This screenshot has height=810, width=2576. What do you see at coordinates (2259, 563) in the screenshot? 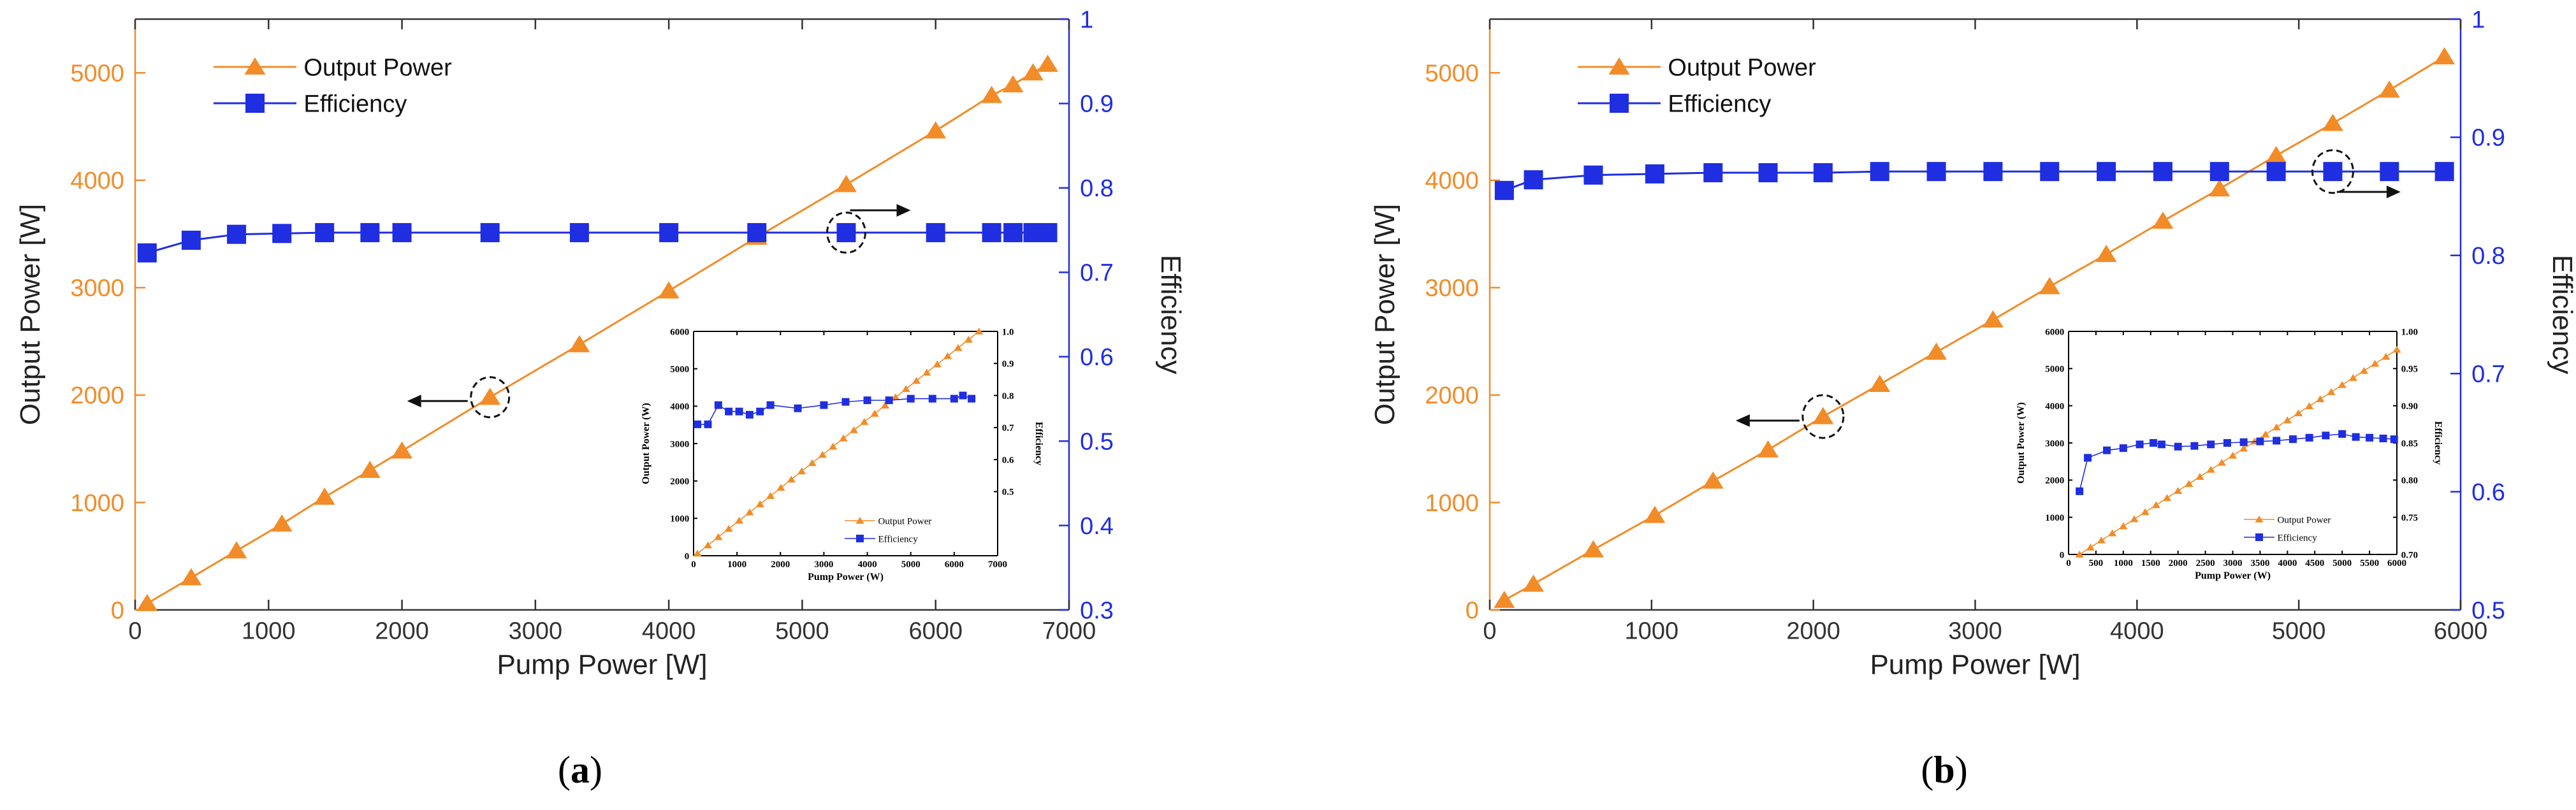
I see `inset-x-tick-label: 3500` at bounding box center [2259, 563].